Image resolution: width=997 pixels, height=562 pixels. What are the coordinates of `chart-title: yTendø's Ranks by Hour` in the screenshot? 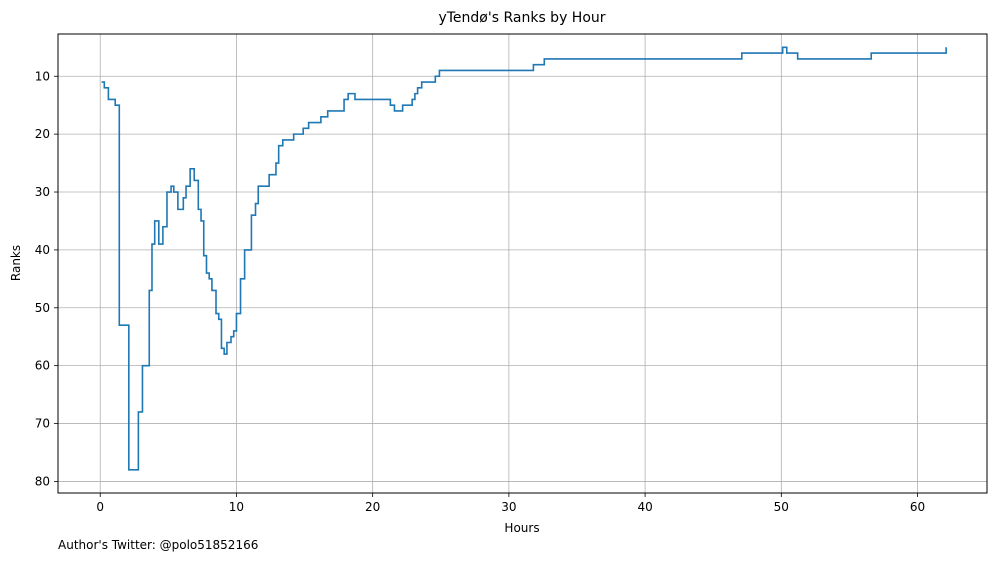 It's located at (521, 18).